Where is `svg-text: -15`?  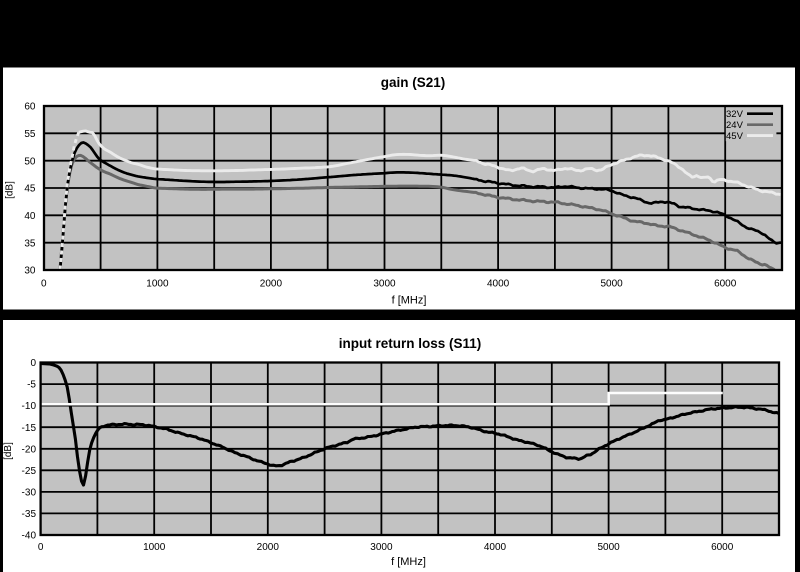 svg-text: -15 is located at coordinates (29, 428).